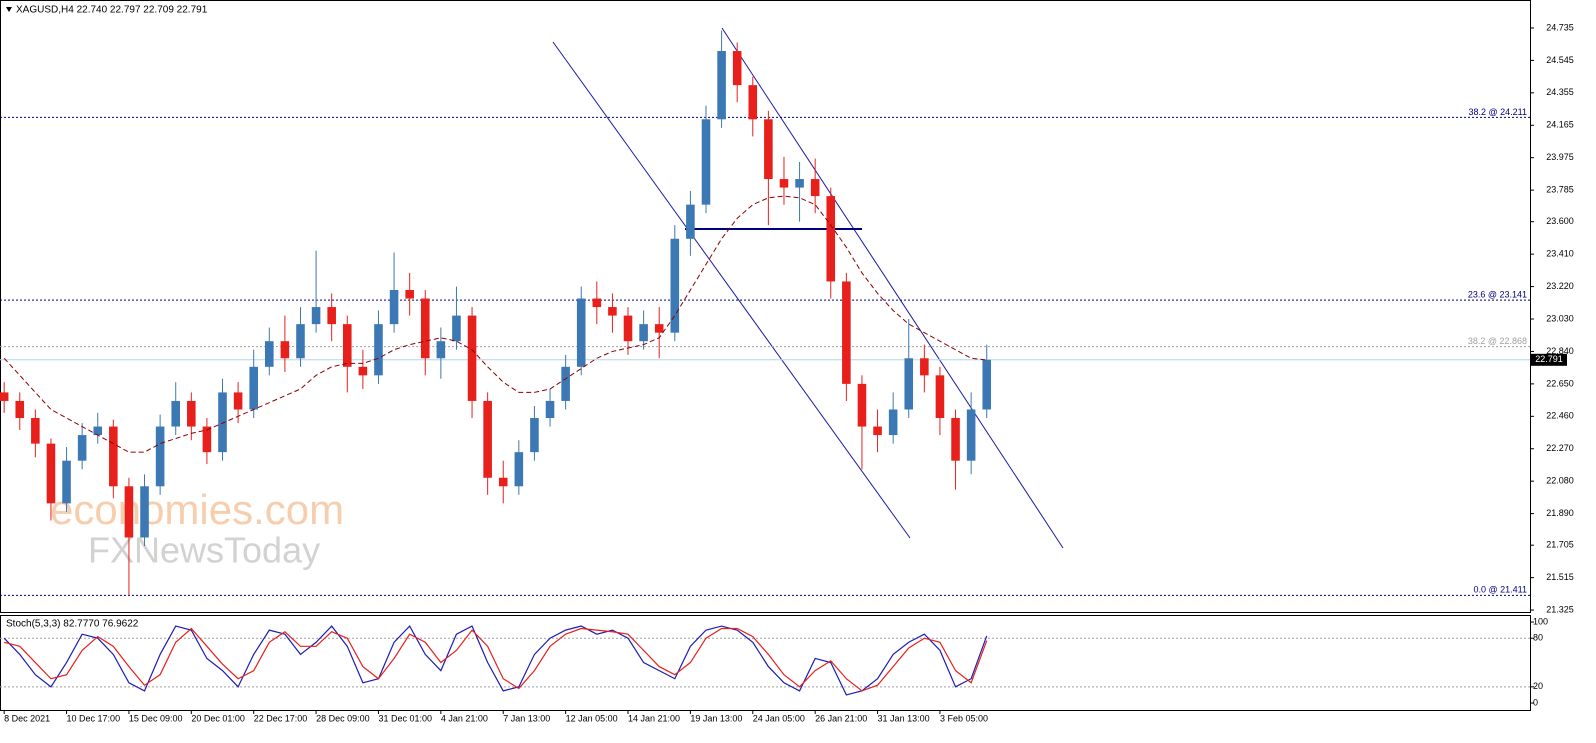  Describe the element at coordinates (27, 718) in the screenshot. I see `x-tick-label: 8 Dec 2021` at that location.